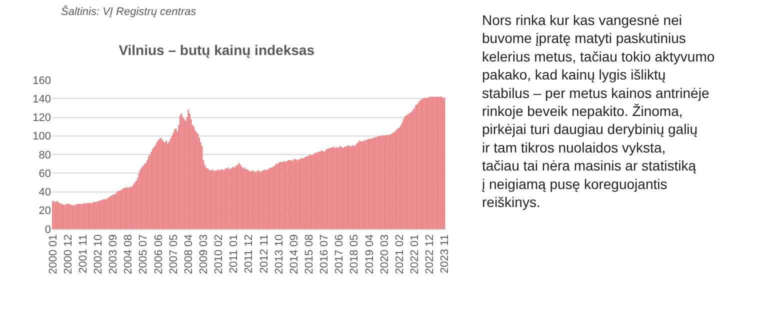 The height and width of the screenshot is (329, 760). Describe the element at coordinates (44, 192) in the screenshot. I see `y-tick-label: 40` at that location.